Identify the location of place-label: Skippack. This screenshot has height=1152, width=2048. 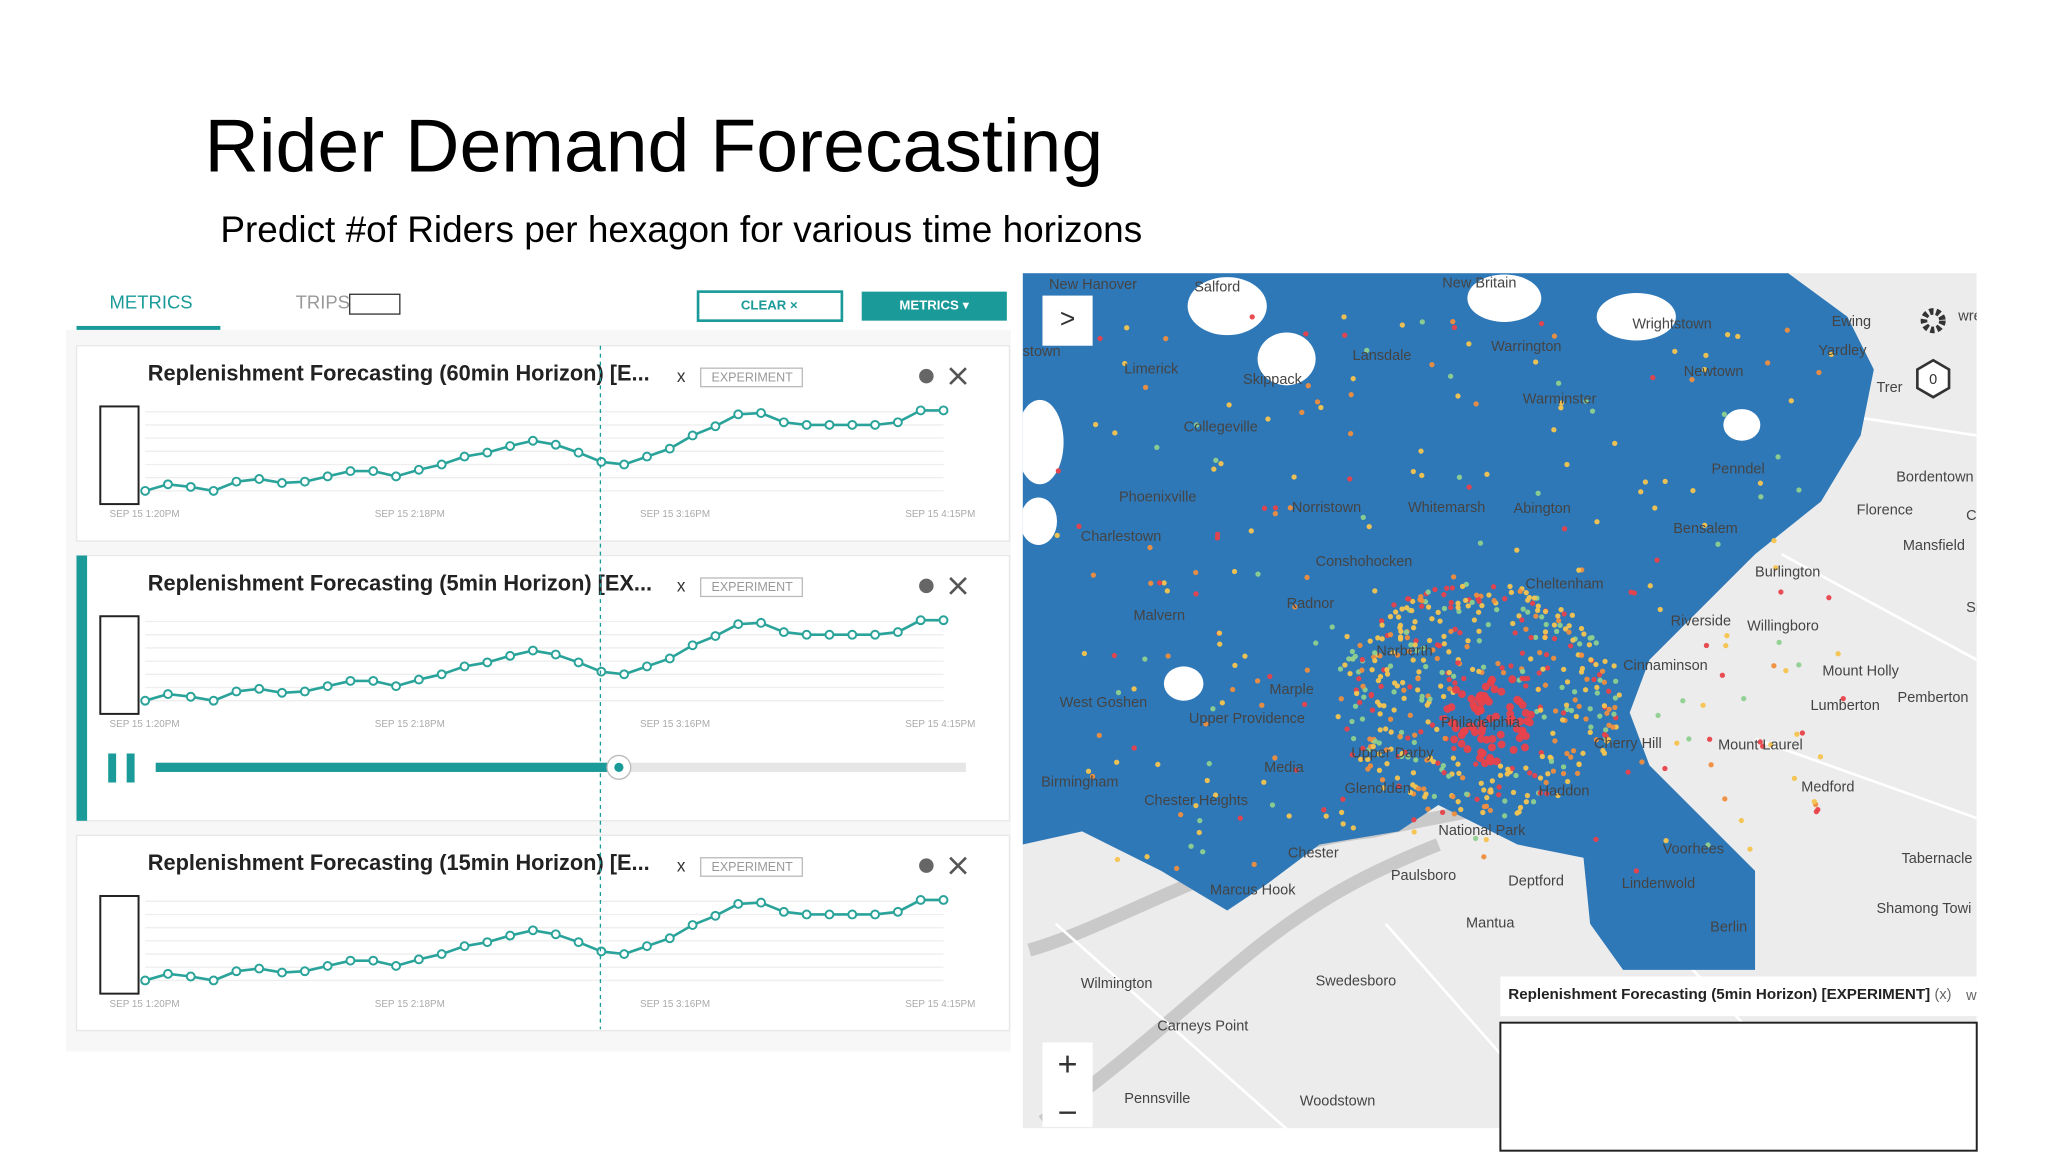
(1273, 380).